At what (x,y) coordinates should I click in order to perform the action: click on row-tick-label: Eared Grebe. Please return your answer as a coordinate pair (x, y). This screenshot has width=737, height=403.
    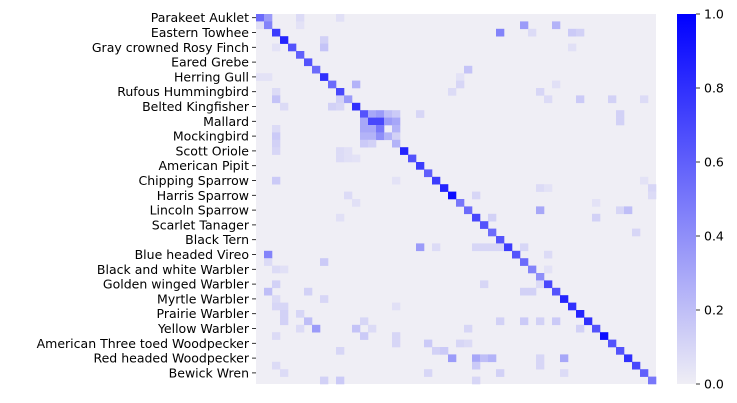
    Looking at the image, I should click on (210, 62).